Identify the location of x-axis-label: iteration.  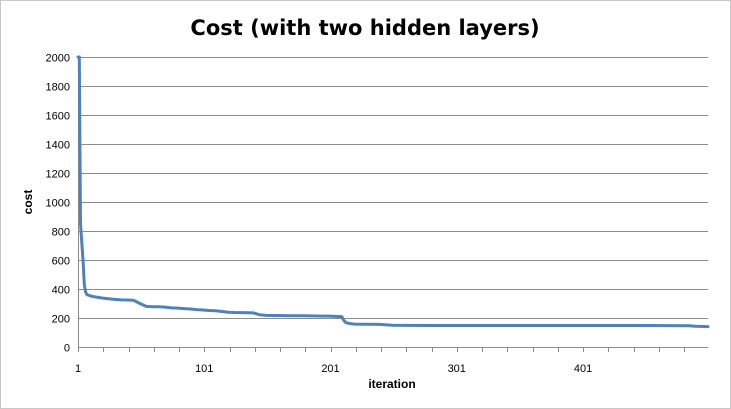
(391, 384).